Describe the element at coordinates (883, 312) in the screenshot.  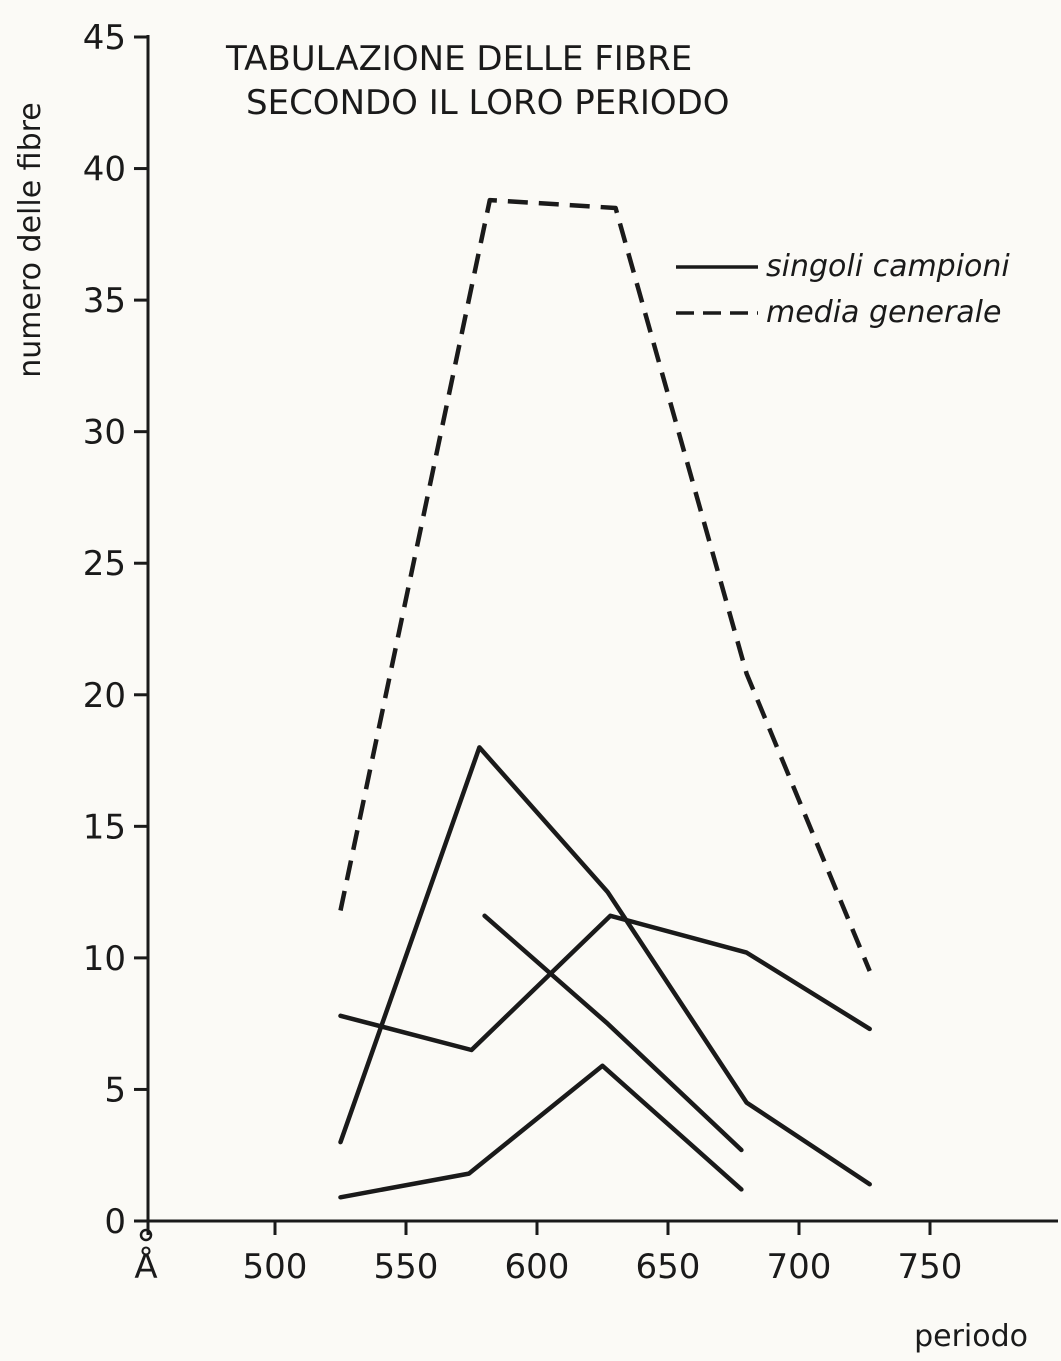
I see `legend-label: media generale` at that location.